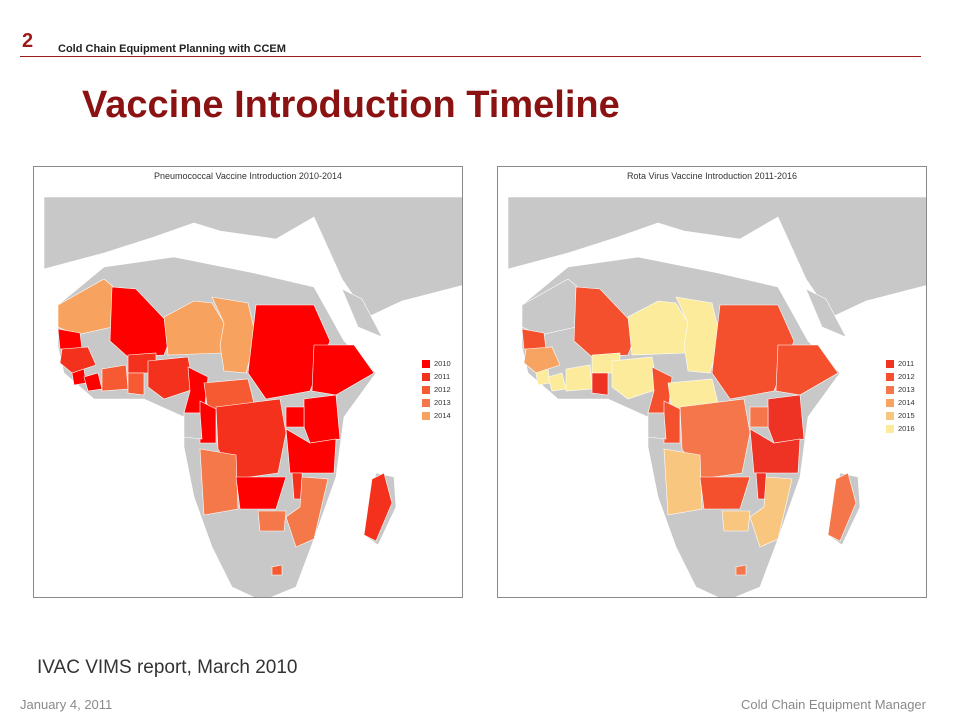 This screenshot has height=720, width=960. I want to click on slide-number: 2, so click(28, 41).